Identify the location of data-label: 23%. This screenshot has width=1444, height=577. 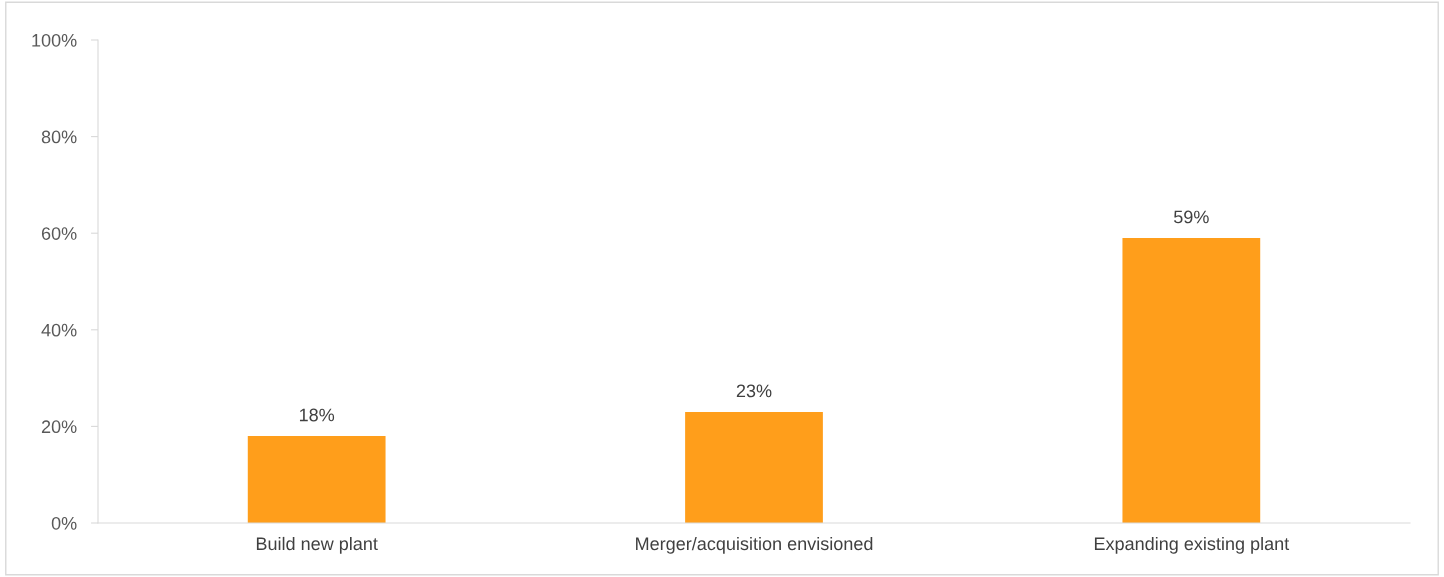
(754, 391).